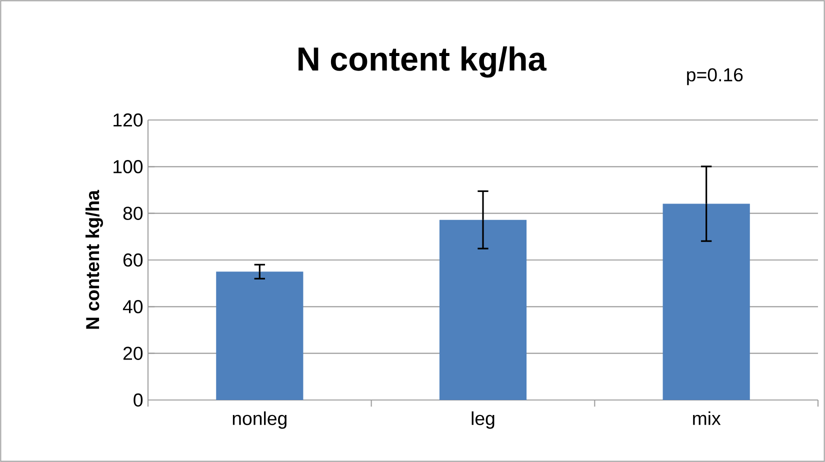 This screenshot has width=825, height=462. I want to click on y-axis-title: N content kg/ha, so click(94, 259).